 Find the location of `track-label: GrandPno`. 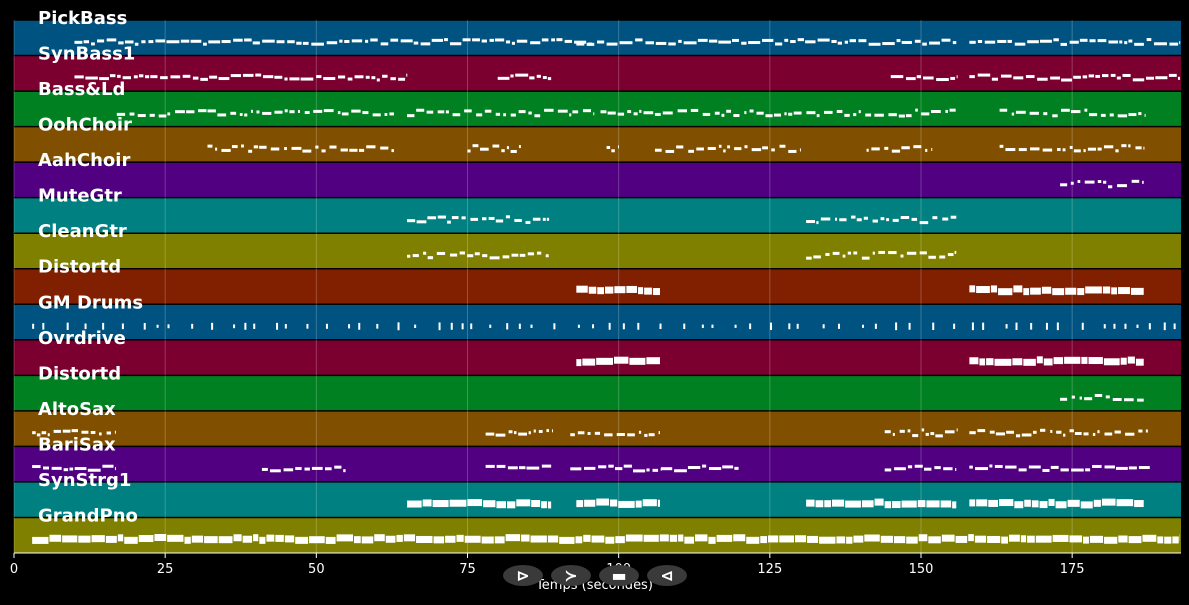

track-label: GrandPno is located at coordinates (88, 515).